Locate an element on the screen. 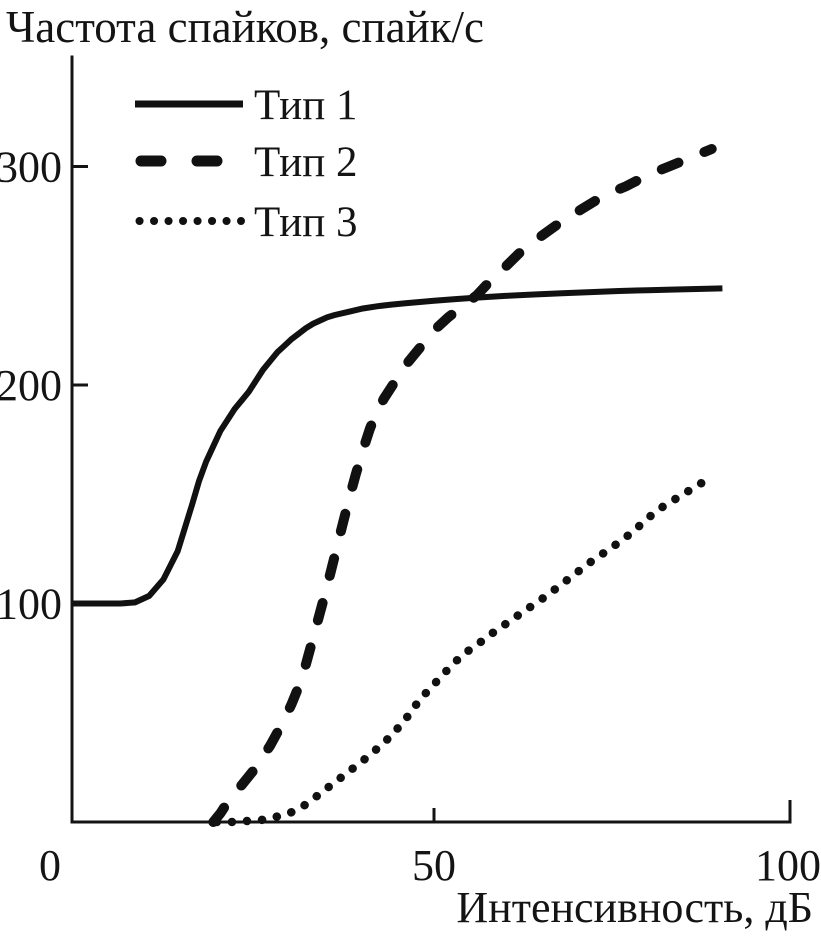 The image size is (821, 938). y-axis-title: Частота спайков, спайк/с is located at coordinates (245, 27).